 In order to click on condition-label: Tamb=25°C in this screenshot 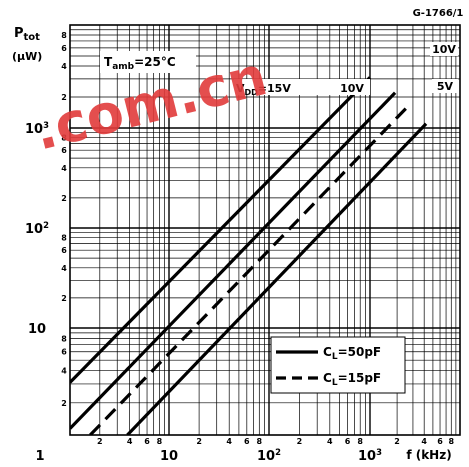, I will do `click(140, 63)`.